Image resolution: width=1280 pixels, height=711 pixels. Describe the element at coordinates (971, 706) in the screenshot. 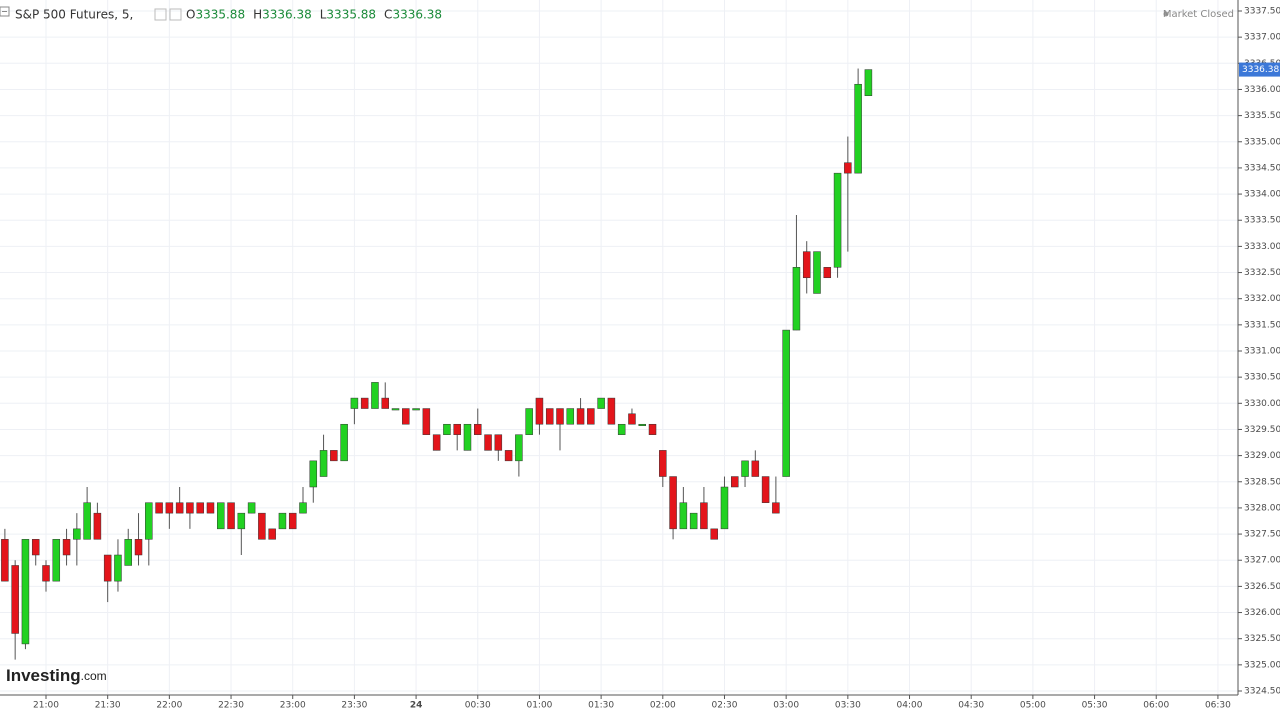

I see `x-tick-label: 04:30` at that location.